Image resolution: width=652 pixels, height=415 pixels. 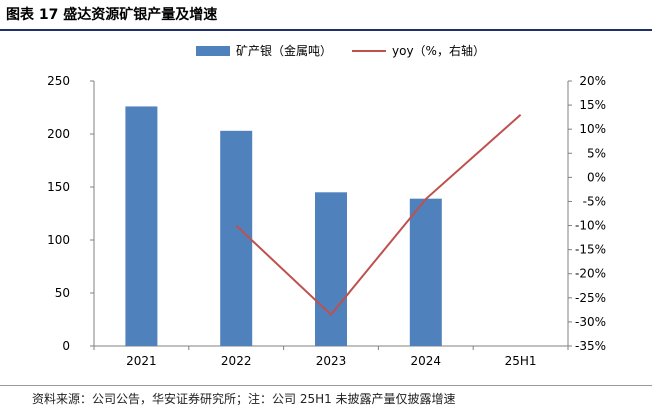 What do you see at coordinates (596, 153) in the screenshot?
I see `right-tick-label: 5%` at bounding box center [596, 153].